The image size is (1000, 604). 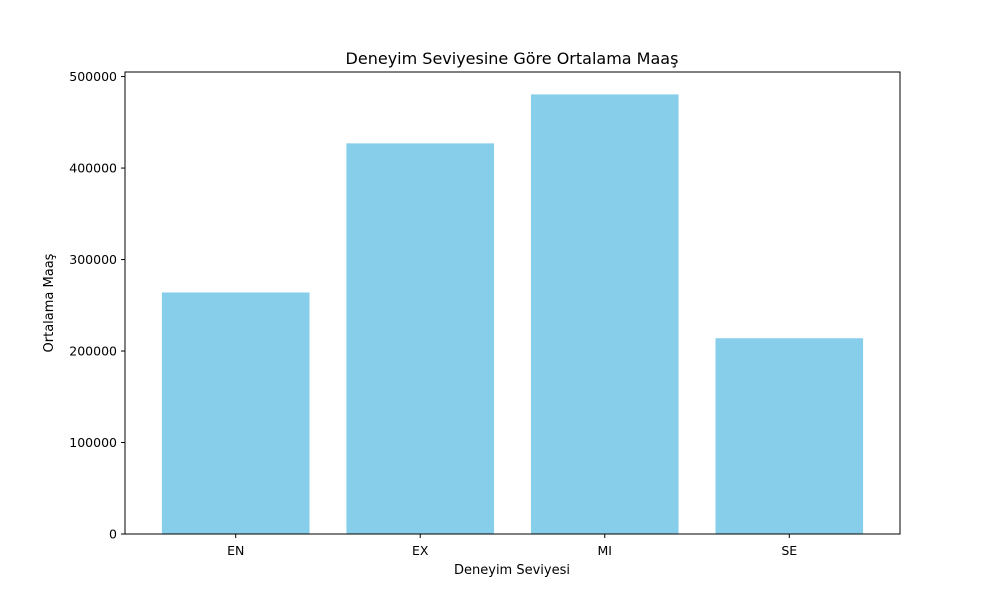 I want to click on y-axis-label: Ortalama Maaş, so click(x=49, y=302).